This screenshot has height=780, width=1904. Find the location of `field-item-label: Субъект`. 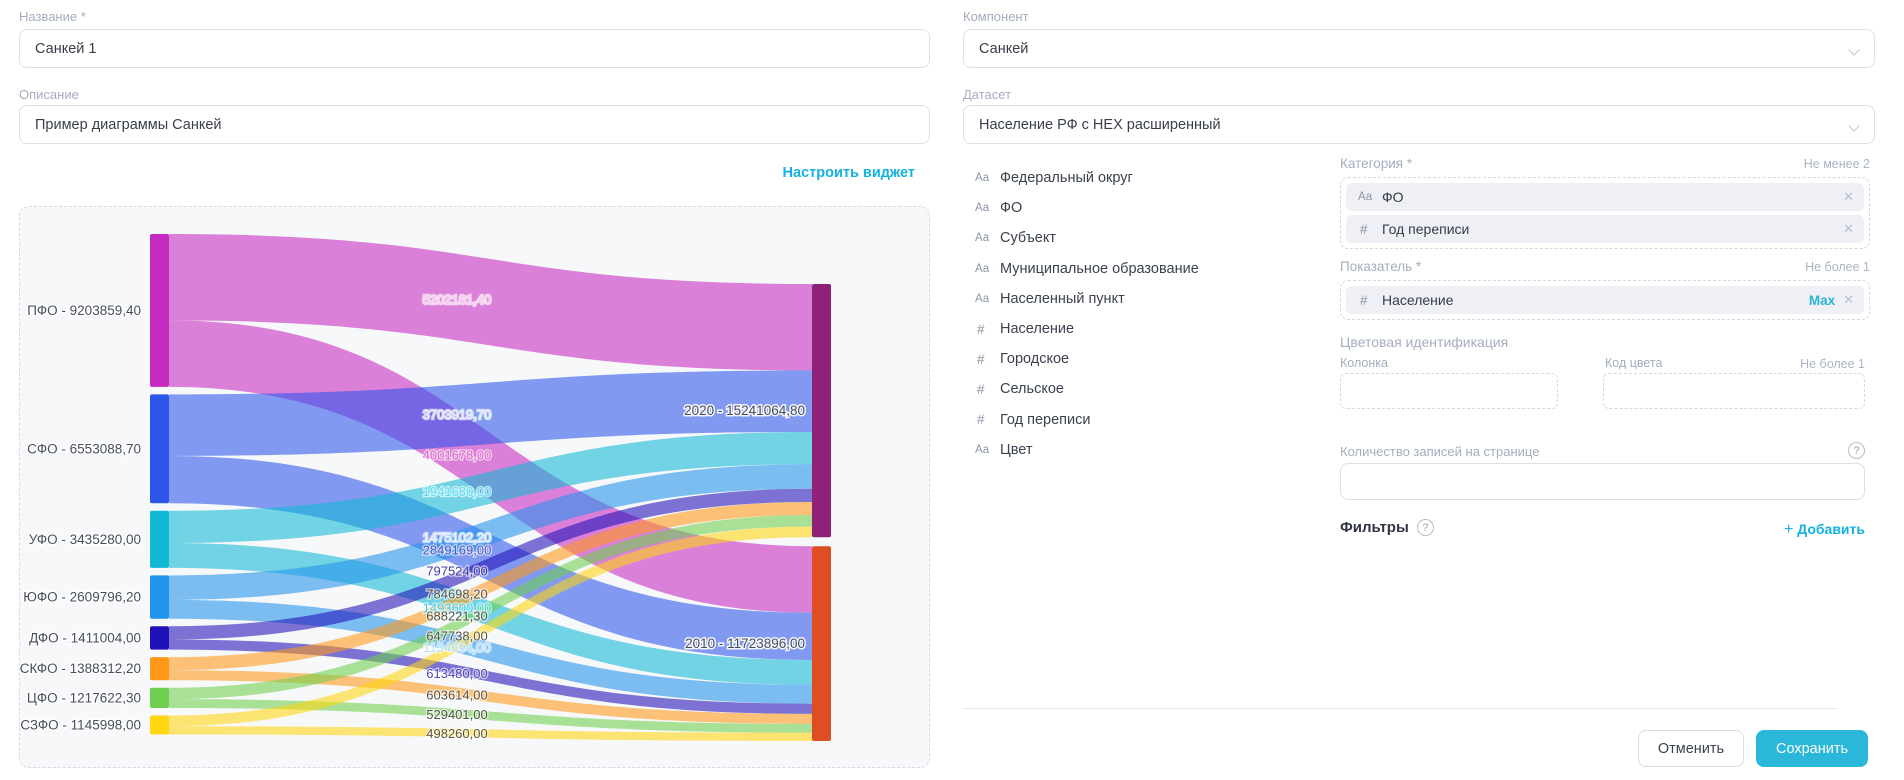

field-item-label: Субъект is located at coordinates (1028, 238).